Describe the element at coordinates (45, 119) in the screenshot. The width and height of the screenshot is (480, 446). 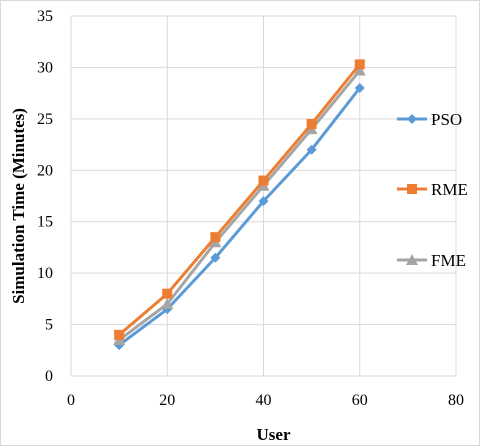
I see `y-tick-label: 25` at that location.